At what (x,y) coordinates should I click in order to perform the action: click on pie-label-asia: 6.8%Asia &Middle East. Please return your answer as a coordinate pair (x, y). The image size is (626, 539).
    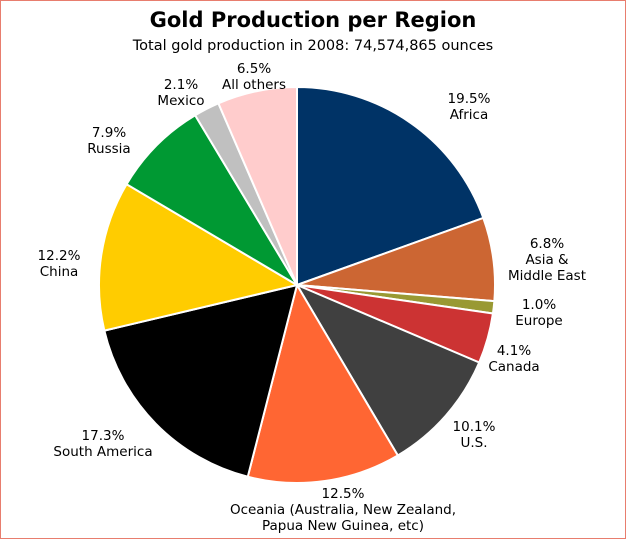
    Looking at the image, I should click on (547, 260).